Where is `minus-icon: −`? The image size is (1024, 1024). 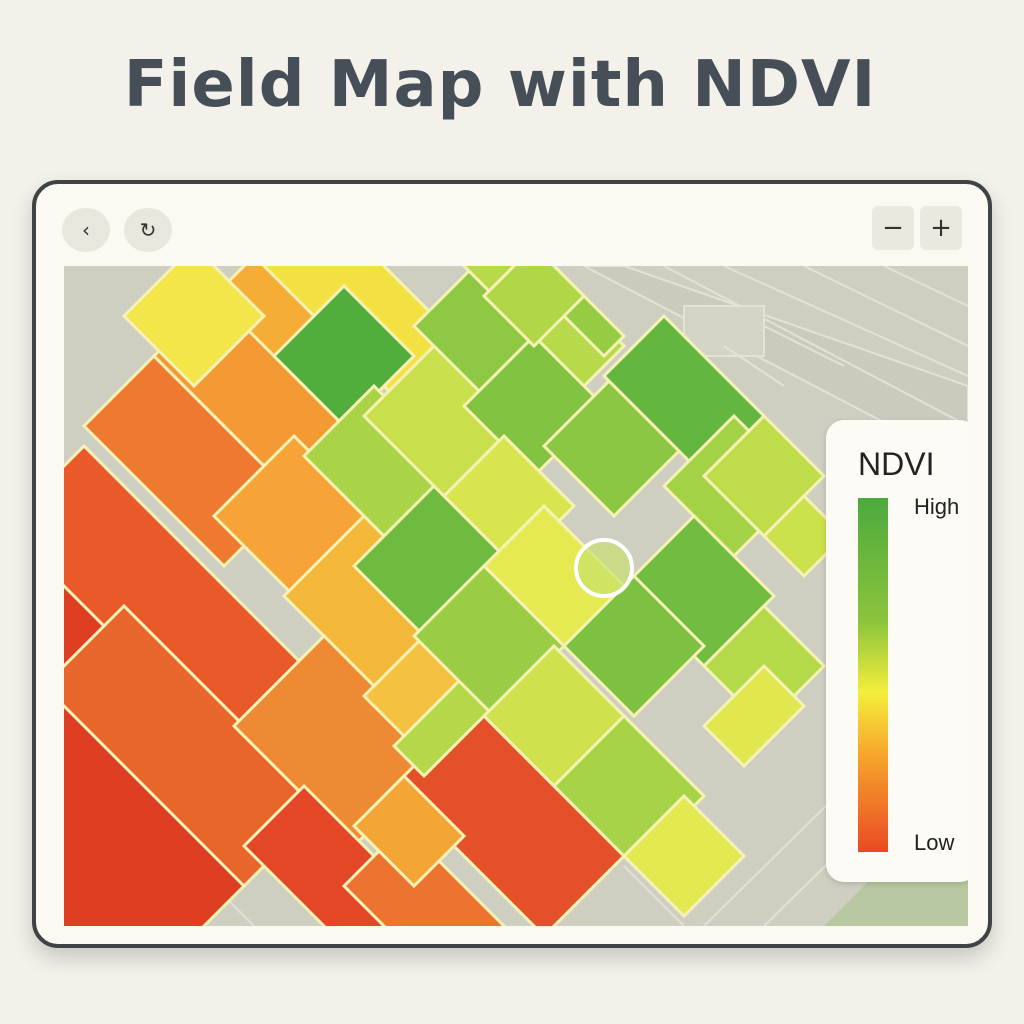
minus-icon: − is located at coordinates (893, 228).